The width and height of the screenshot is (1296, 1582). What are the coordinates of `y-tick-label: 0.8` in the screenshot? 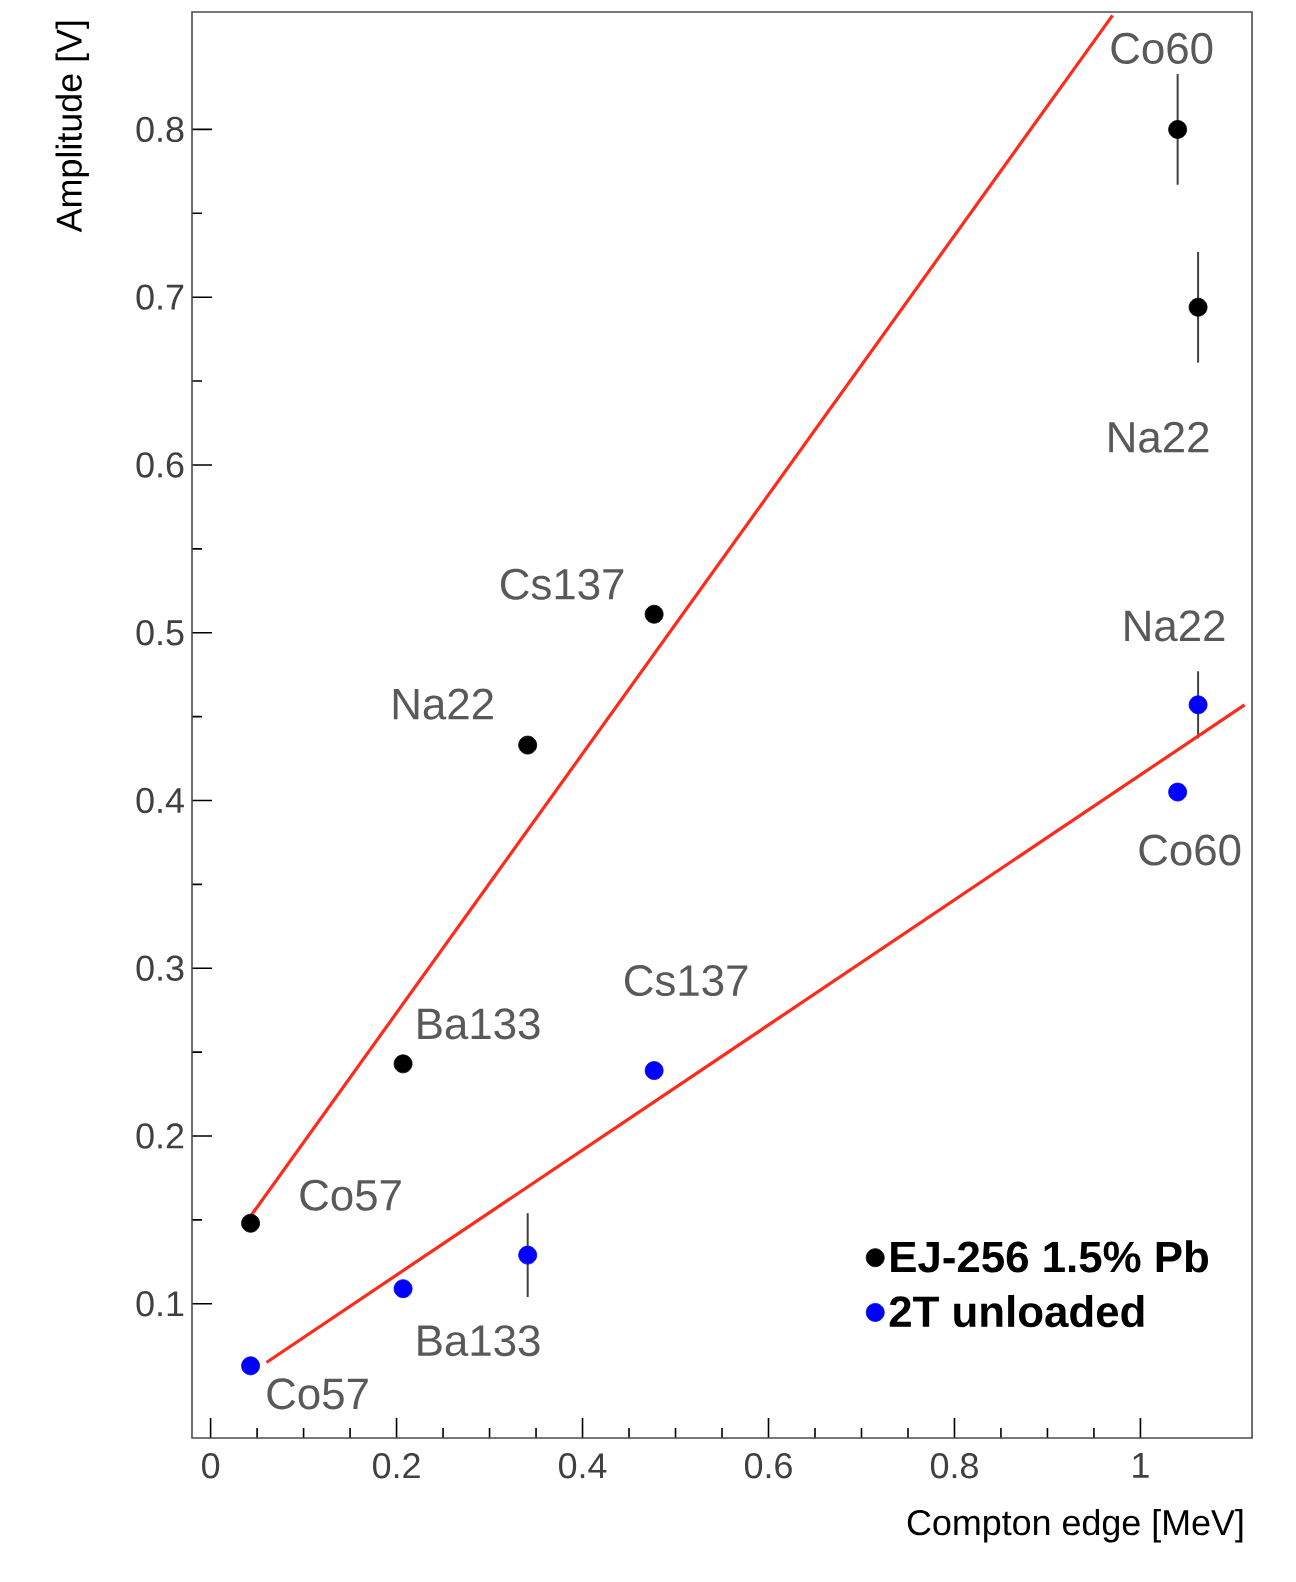 It's located at (160, 129).